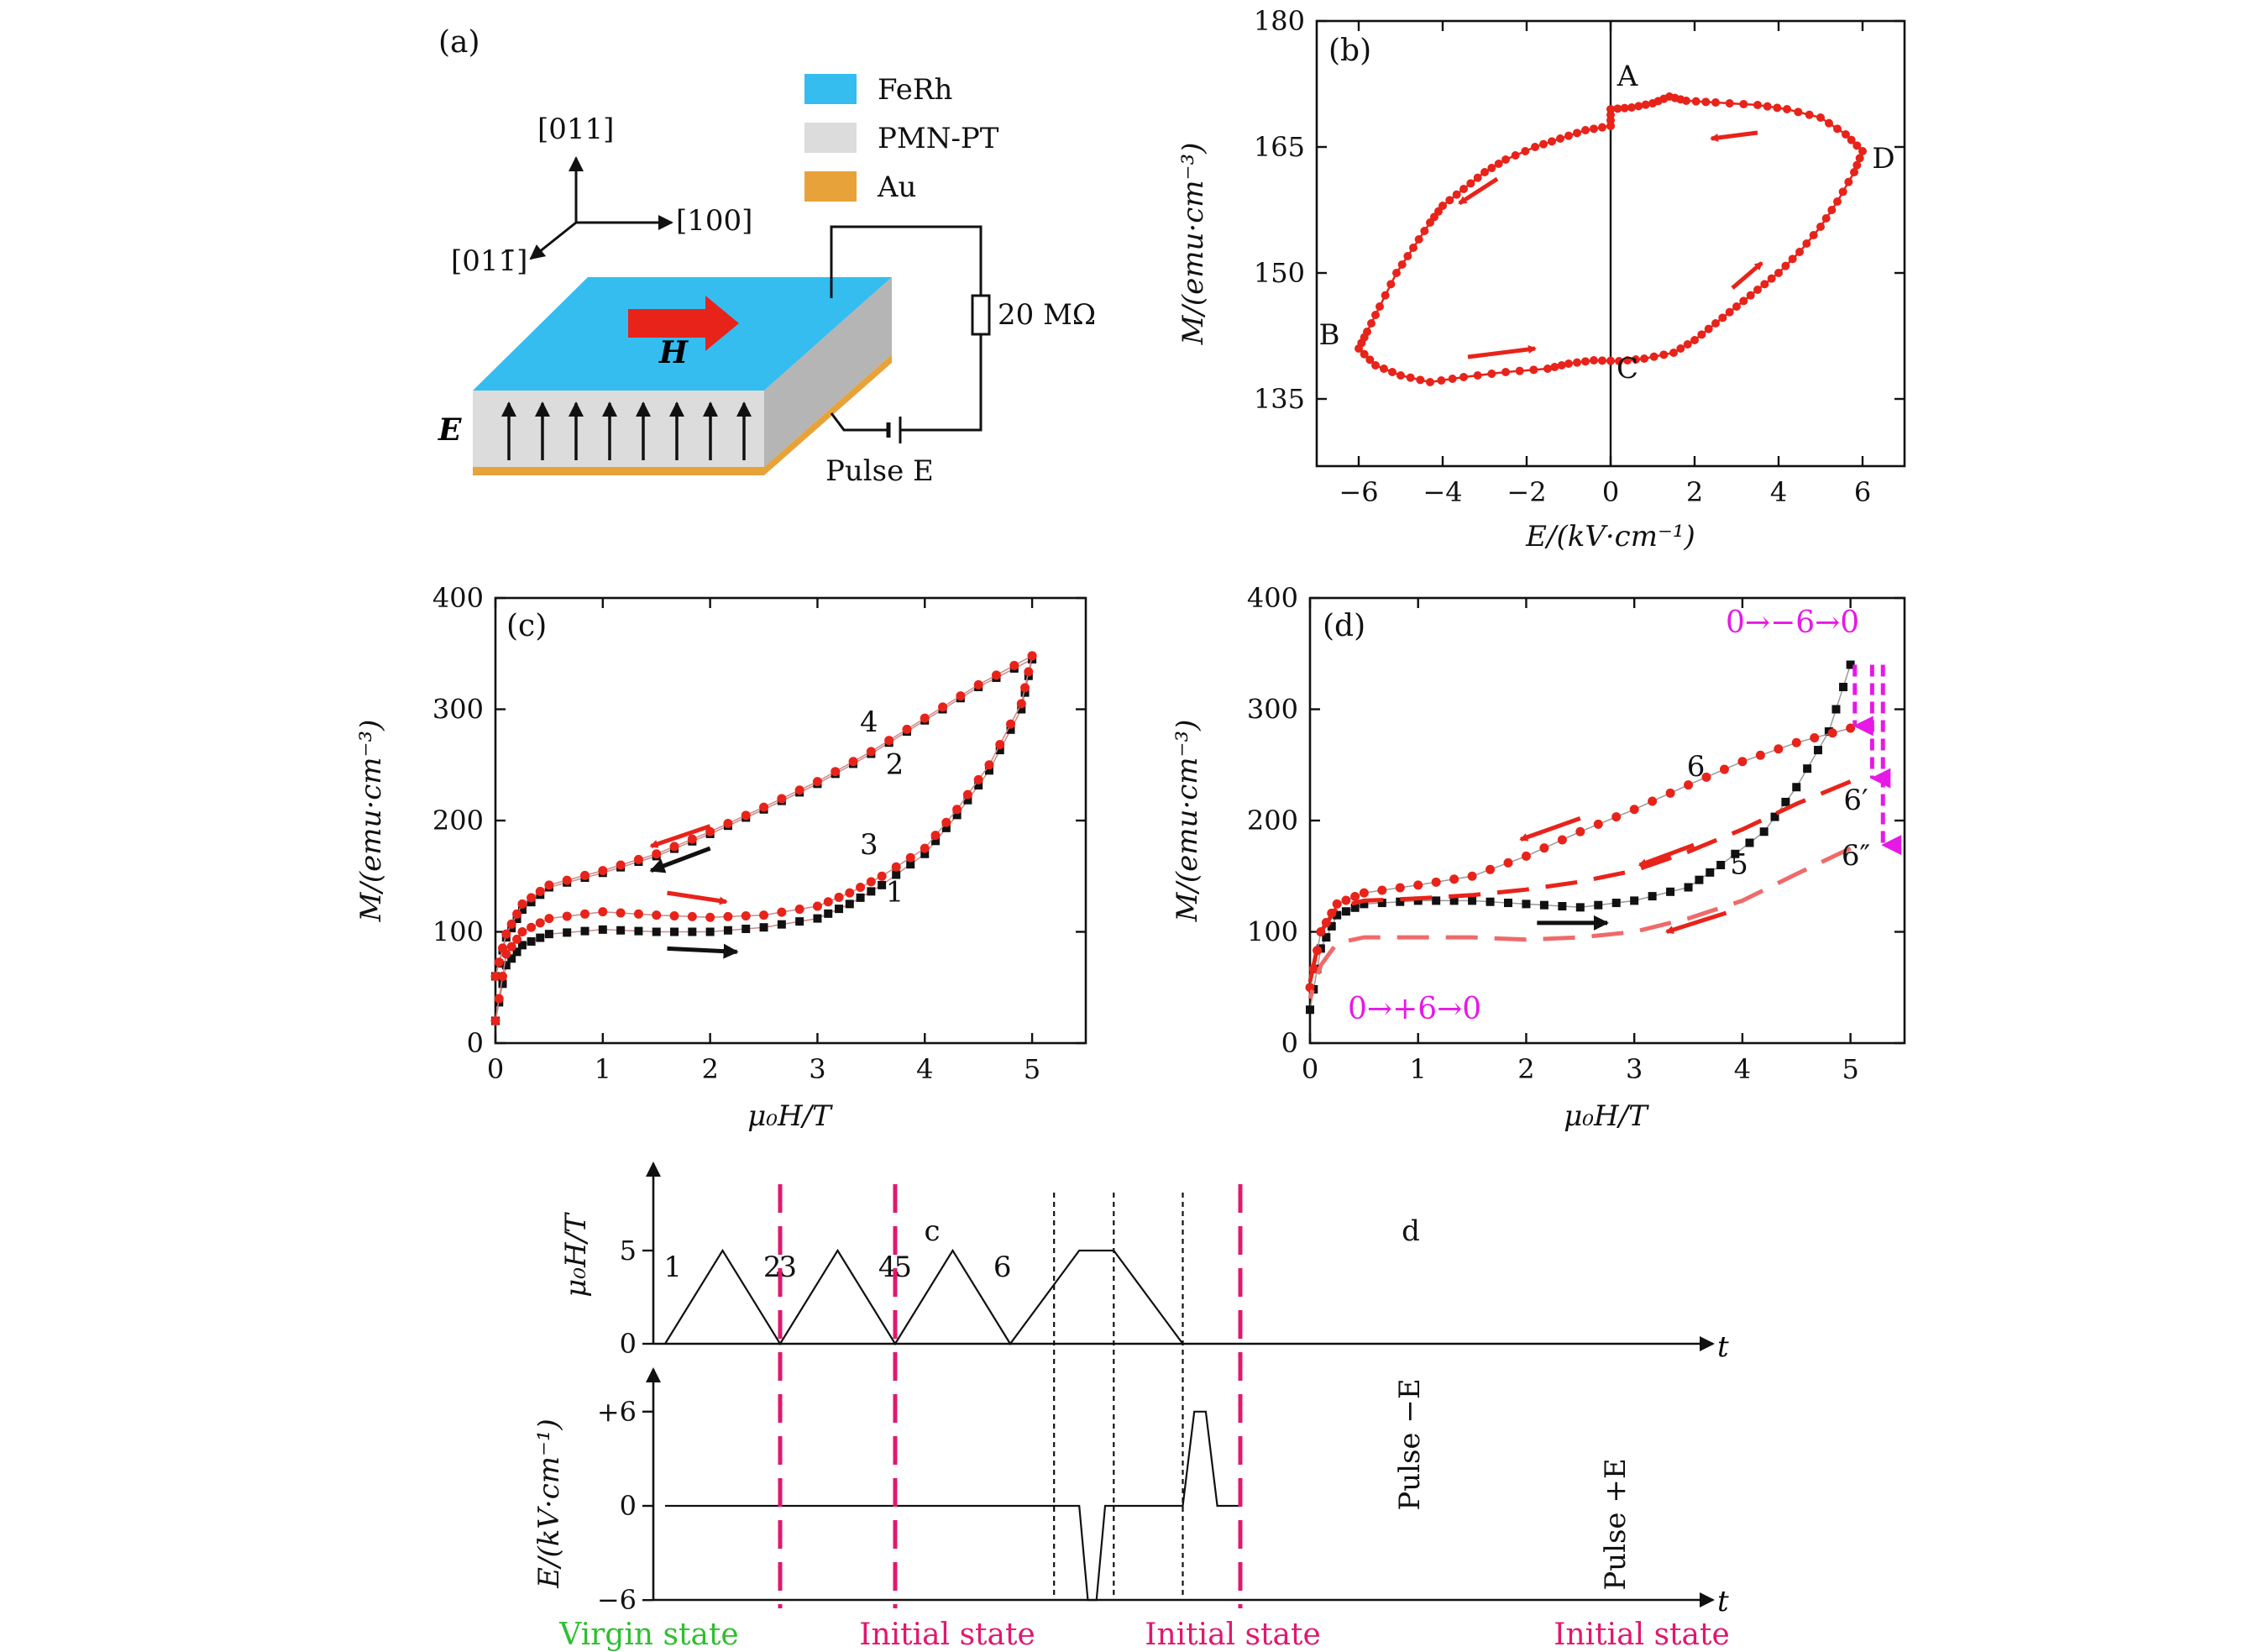 The width and height of the screenshot is (2248, 1652). What do you see at coordinates (1272, 598) in the screenshot?
I see `y-tick-label: 400` at bounding box center [1272, 598].